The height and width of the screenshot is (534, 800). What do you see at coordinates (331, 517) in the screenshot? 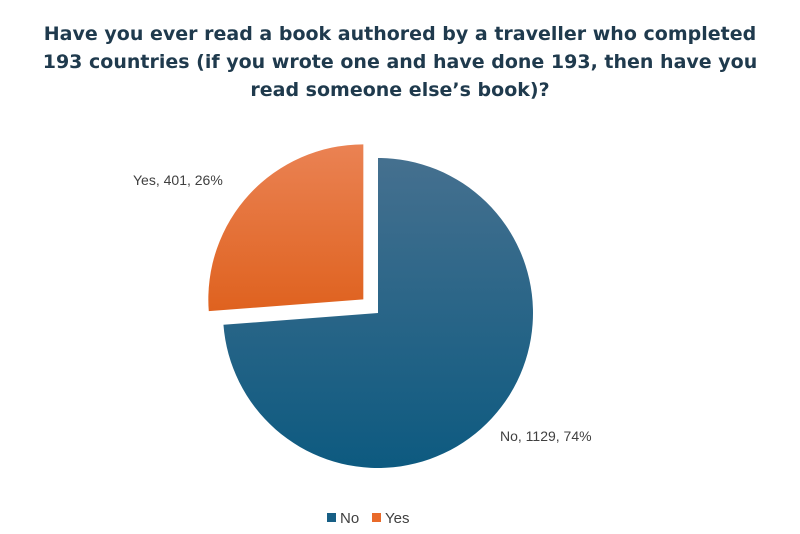
I see `legend-swatch-no` at bounding box center [331, 517].